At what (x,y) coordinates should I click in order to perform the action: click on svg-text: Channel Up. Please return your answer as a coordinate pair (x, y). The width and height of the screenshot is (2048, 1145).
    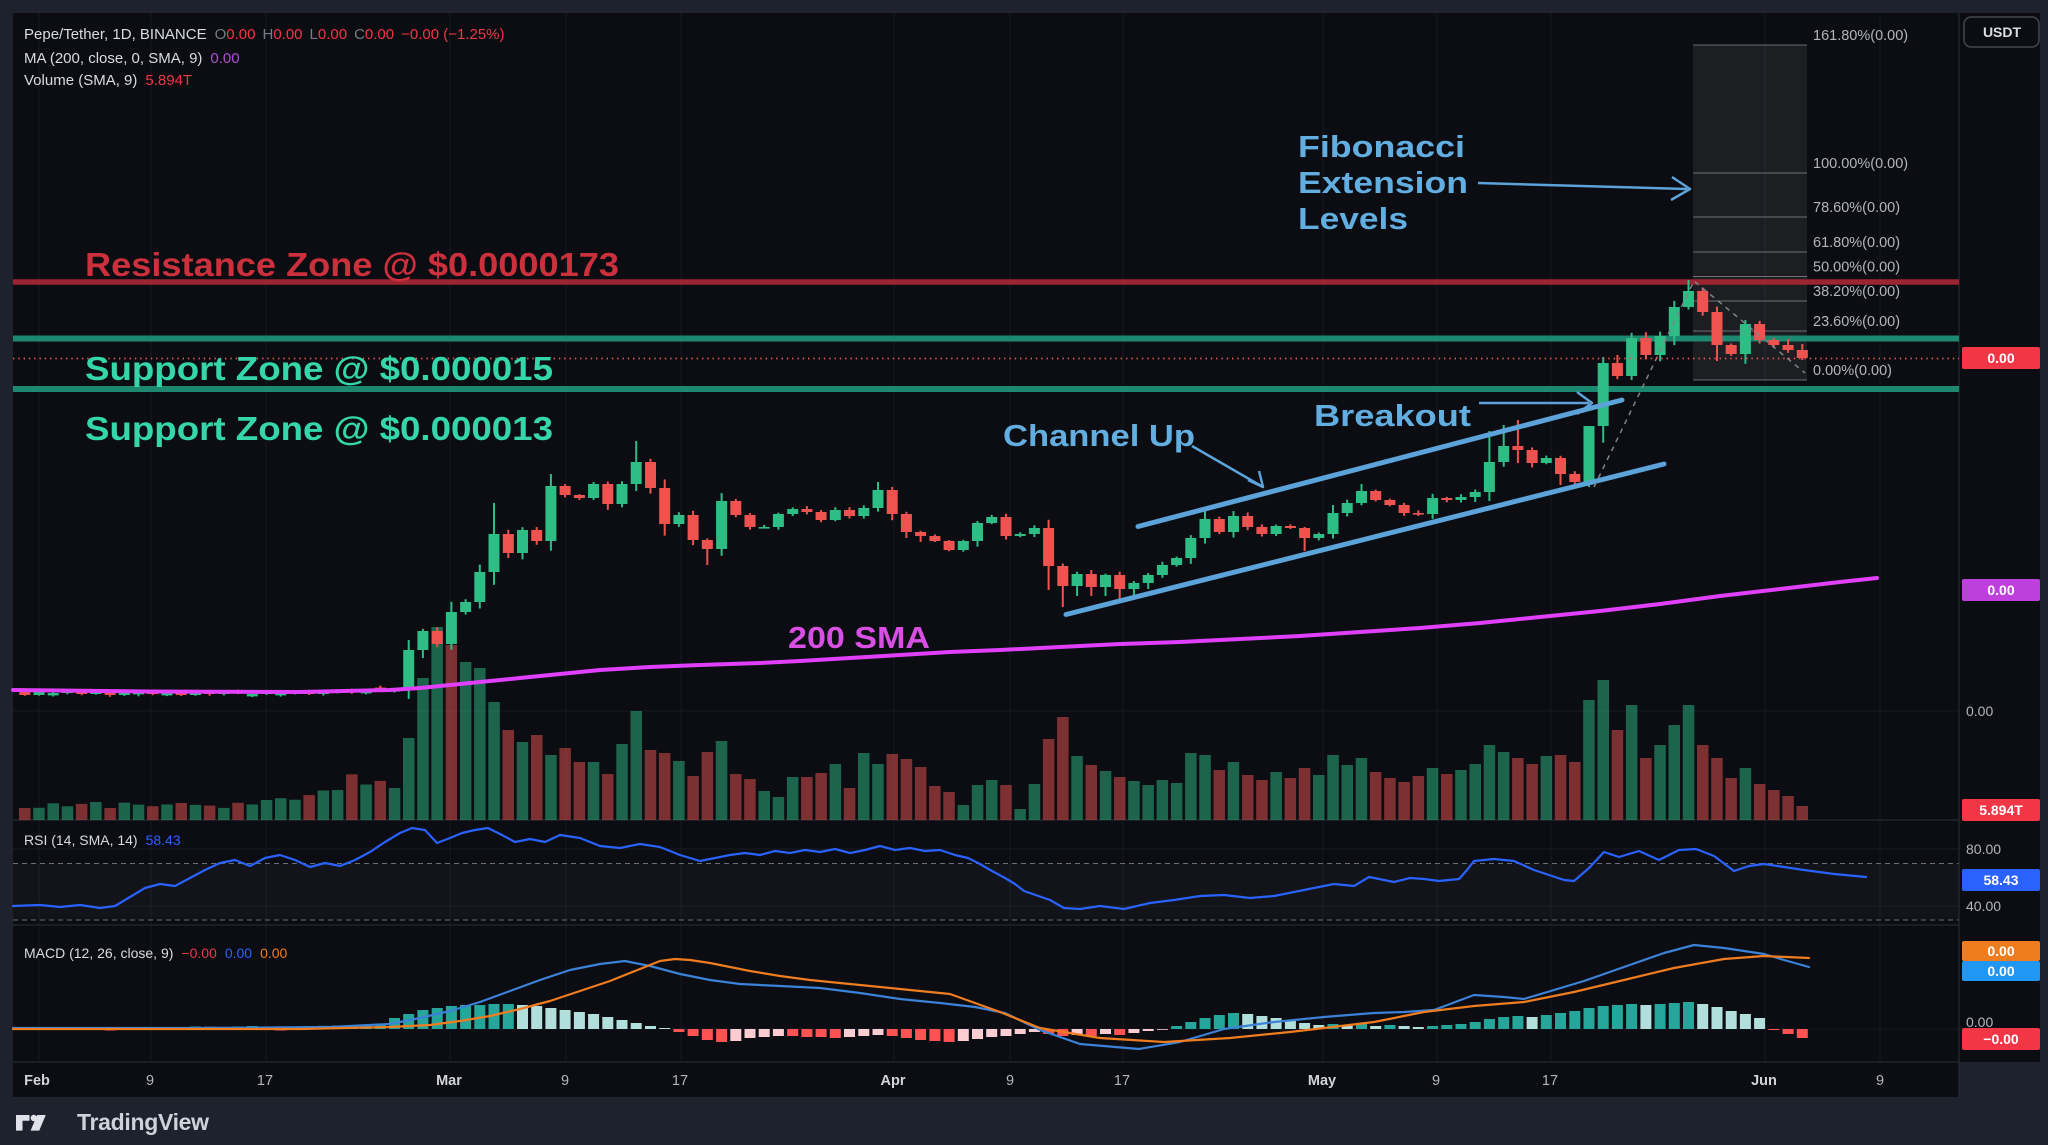
    Looking at the image, I should click on (1099, 435).